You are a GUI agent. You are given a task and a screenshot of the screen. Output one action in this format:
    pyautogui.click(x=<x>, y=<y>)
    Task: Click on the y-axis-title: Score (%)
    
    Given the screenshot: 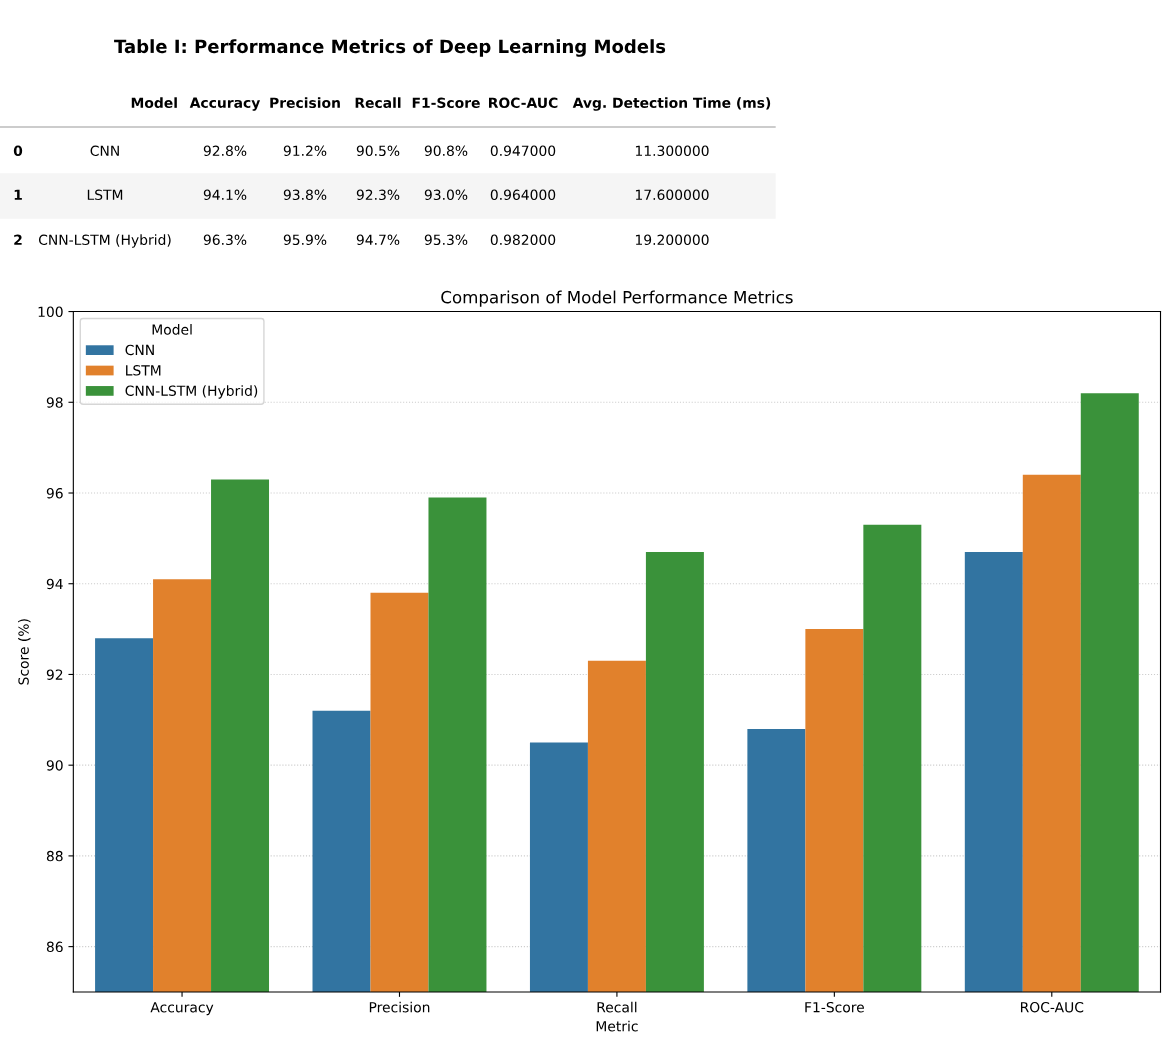 What is the action you would take?
    pyautogui.click(x=24, y=652)
    